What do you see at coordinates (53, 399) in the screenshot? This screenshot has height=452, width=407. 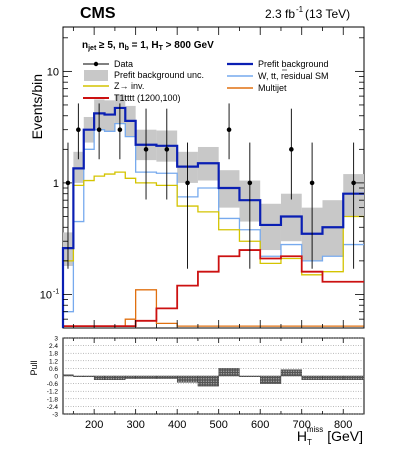 I see `pull-tick-label: -1.8` at bounding box center [53, 399].